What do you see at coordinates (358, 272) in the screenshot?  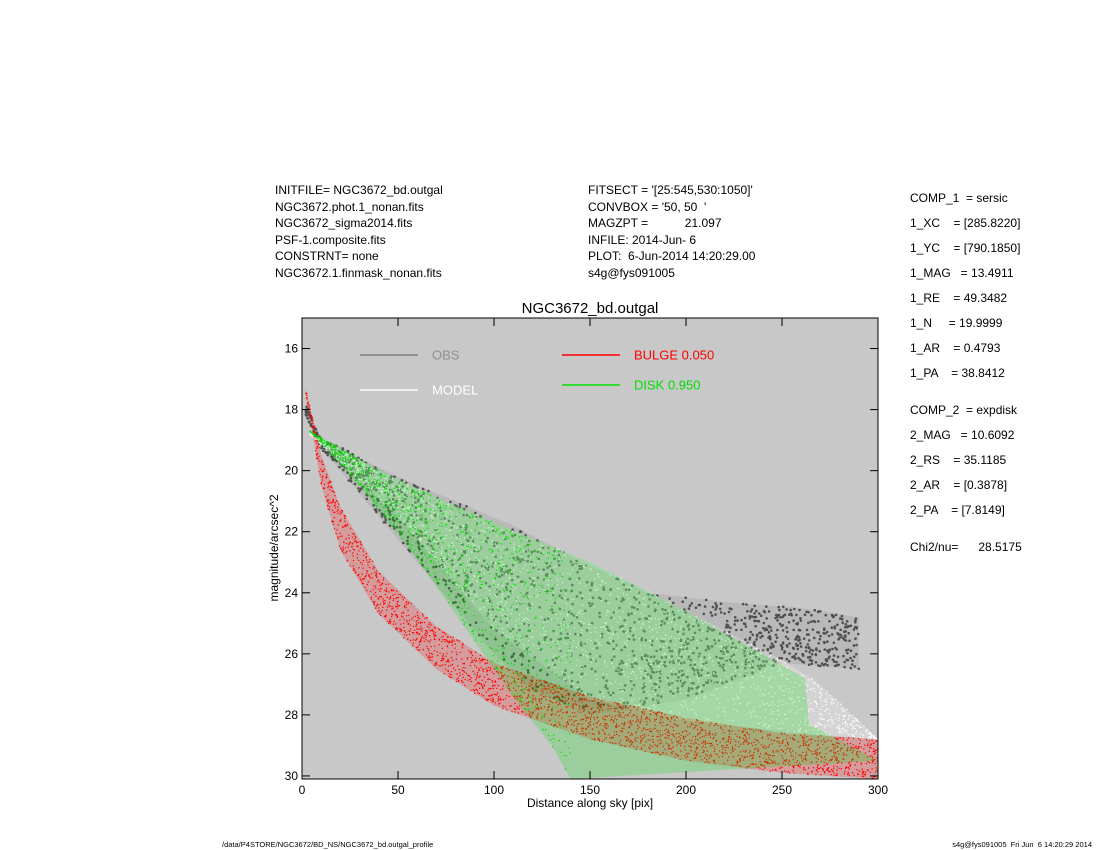 I see `mask-file-line: NGC3672.1.finmask_nonan.fits` at bounding box center [358, 272].